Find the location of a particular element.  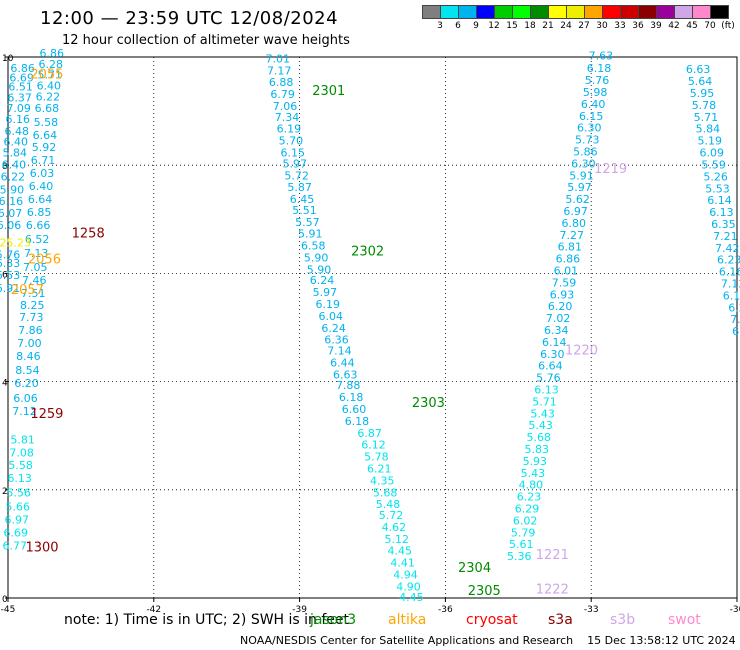

data-point-label: 6.12 is located at coordinates (373, 445).